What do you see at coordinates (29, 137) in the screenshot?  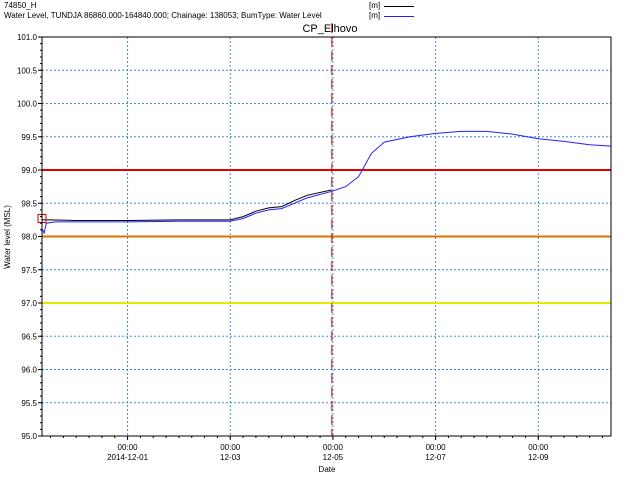 I see `y-tick-label: 99.5` at bounding box center [29, 137].